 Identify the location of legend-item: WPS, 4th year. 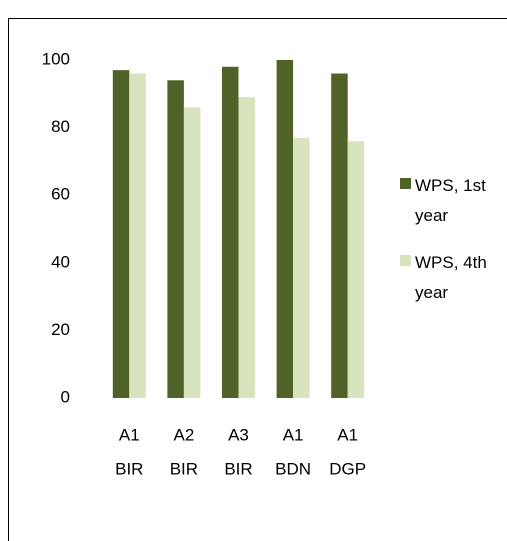
(452, 279).